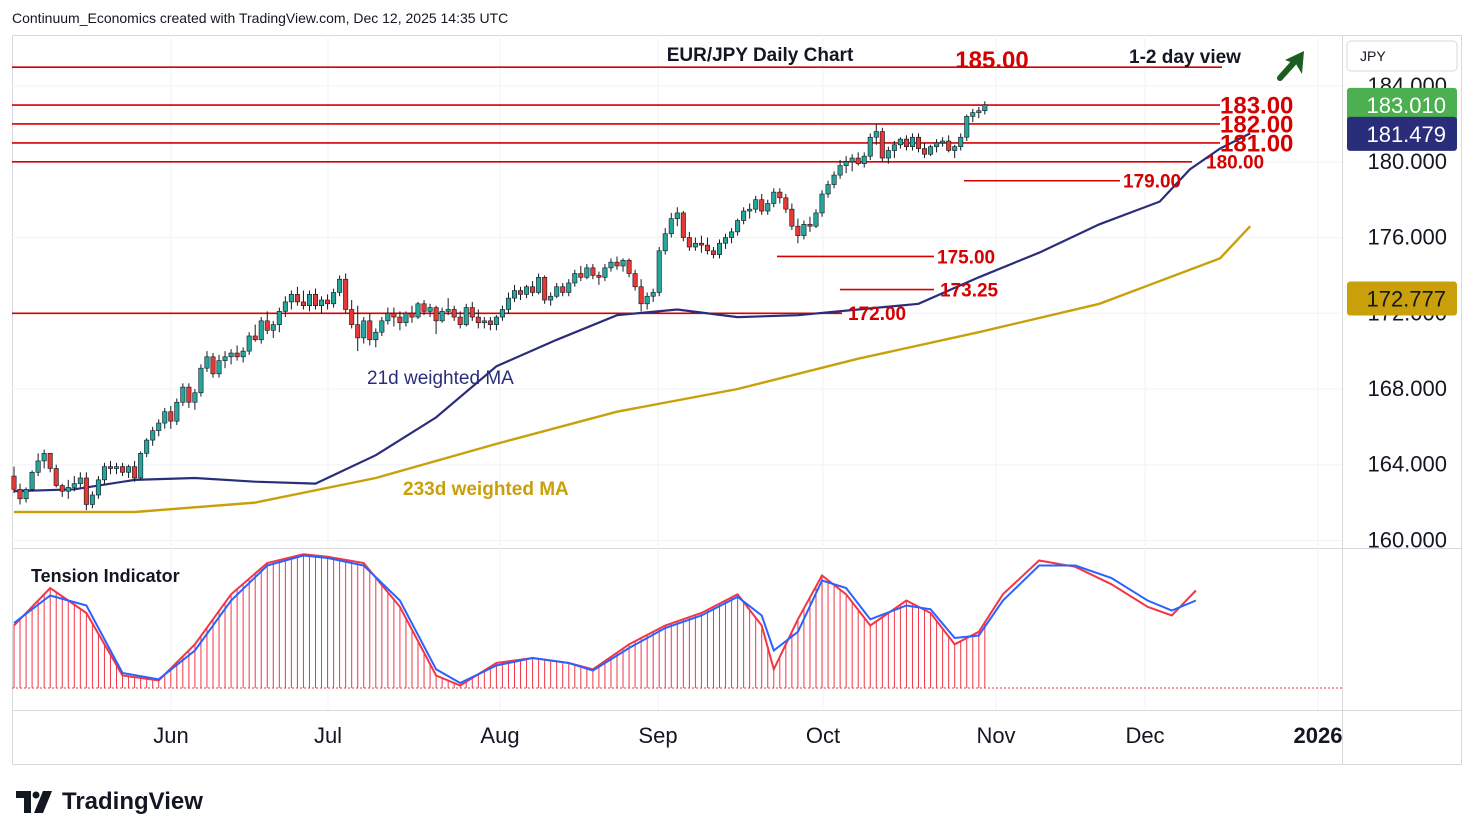 The height and width of the screenshot is (840, 1475). I want to click on currency-box, so click(1402, 56).